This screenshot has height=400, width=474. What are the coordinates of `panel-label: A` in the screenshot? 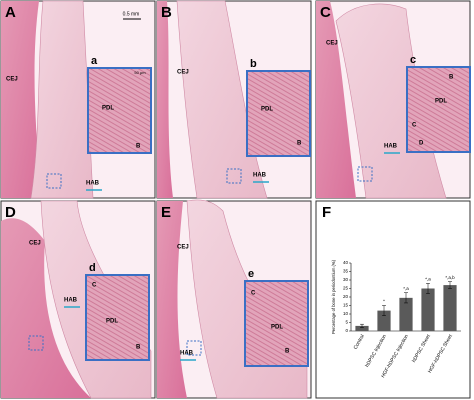 It's located at (10, 12).